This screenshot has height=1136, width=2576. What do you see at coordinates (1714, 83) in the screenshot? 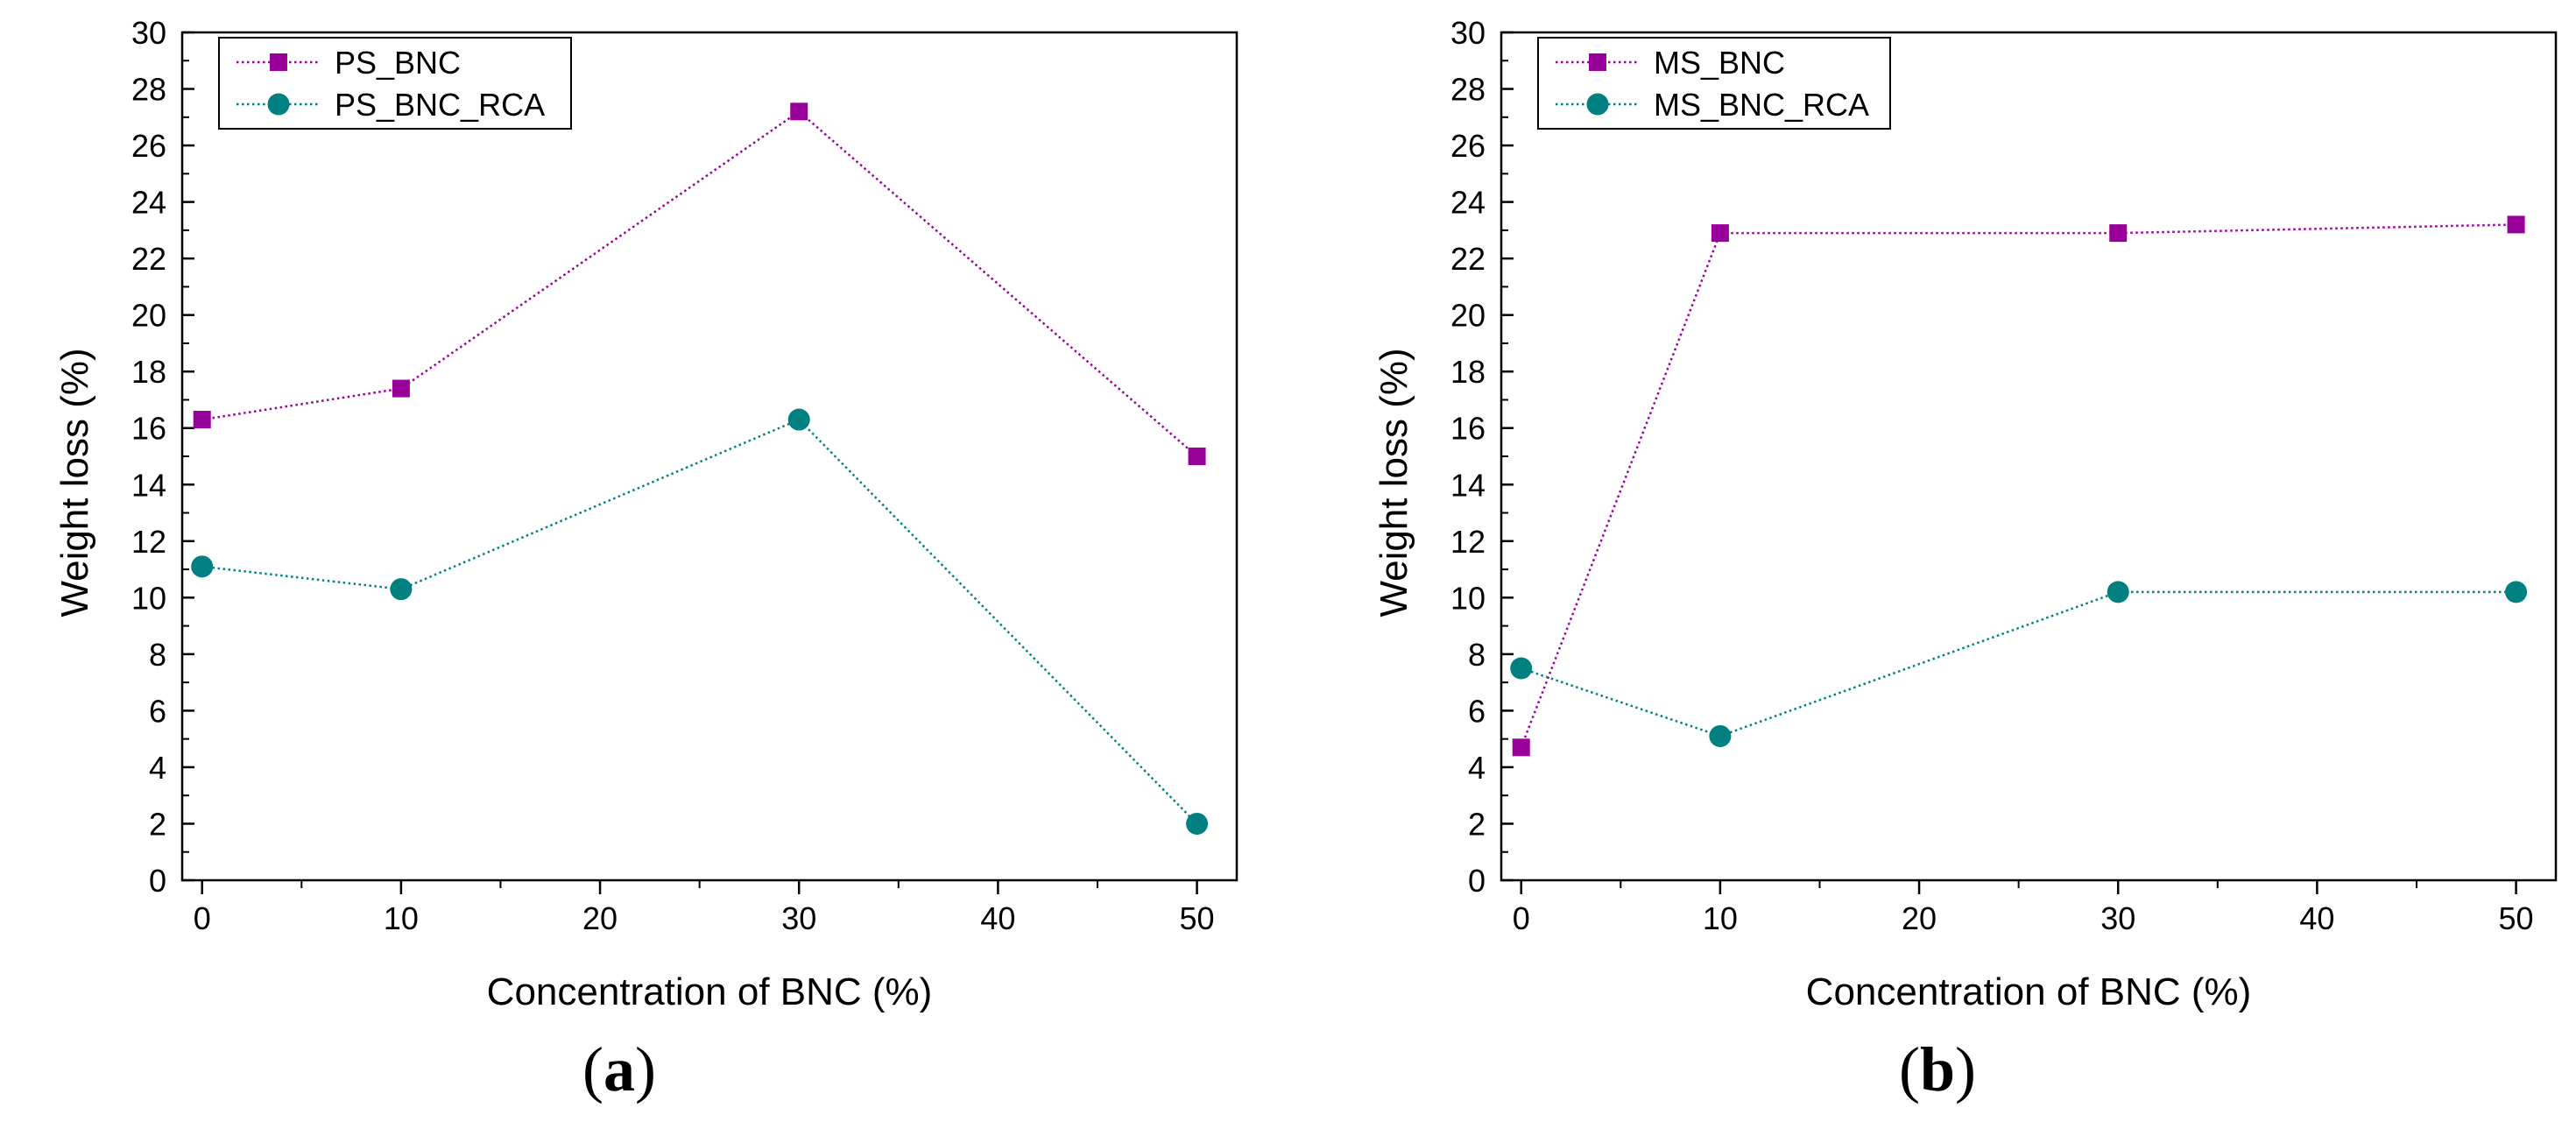
I see `legend: MS_BNC MS_BNC_RCA` at bounding box center [1714, 83].